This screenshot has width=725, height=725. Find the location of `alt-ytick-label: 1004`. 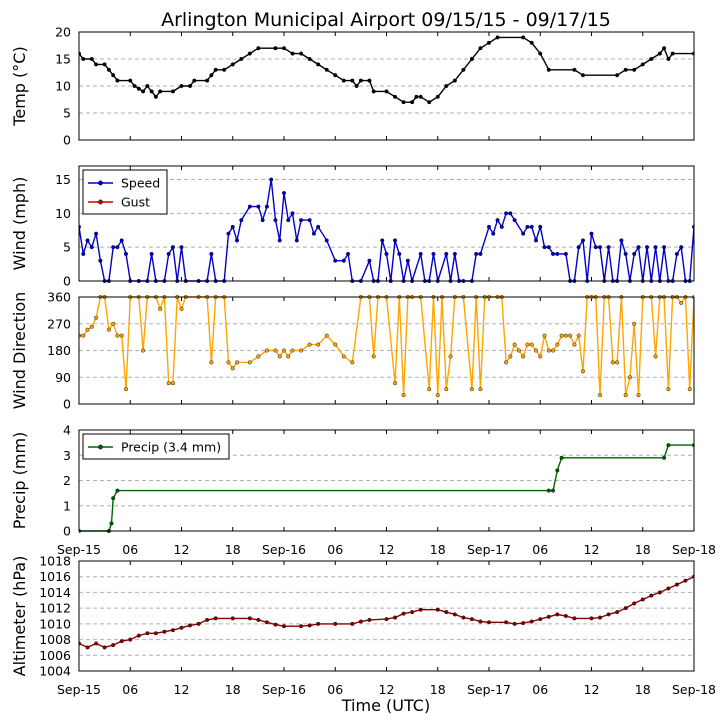

alt-ytick-label: 1004 is located at coordinates (55, 671).